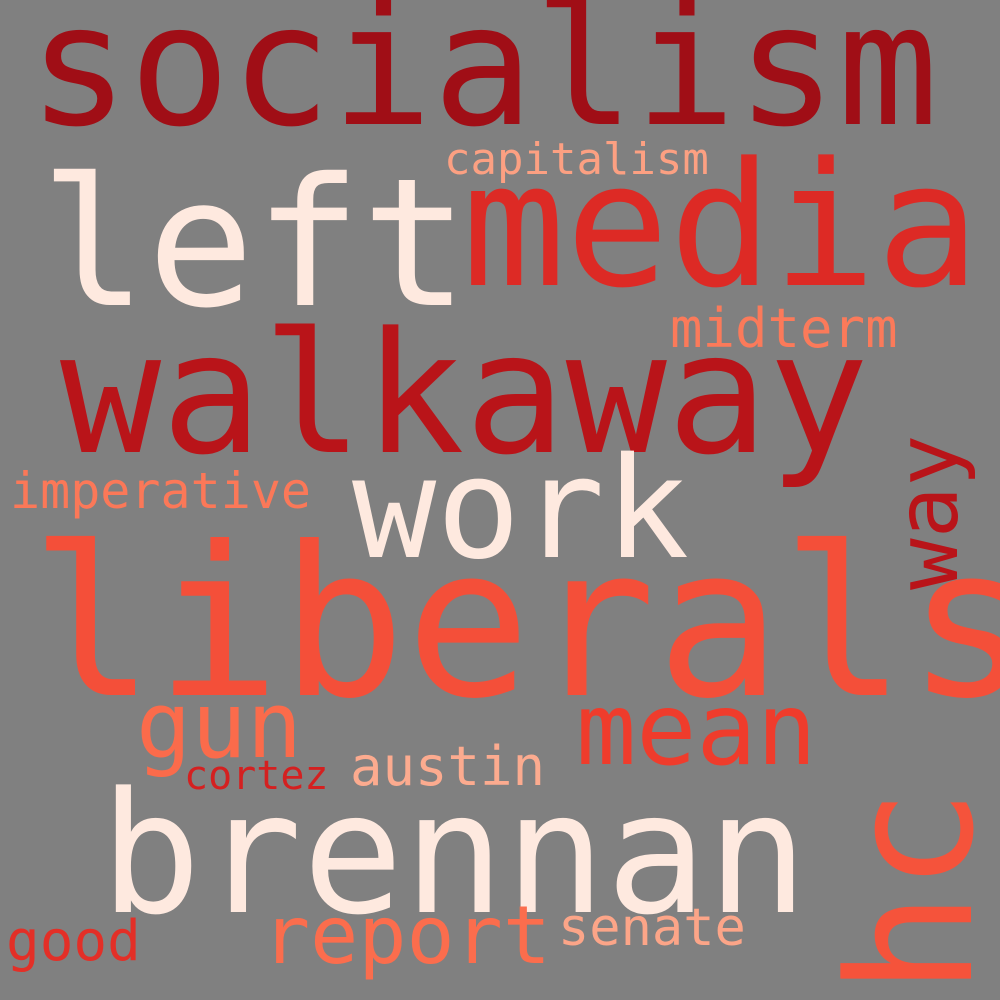 This screenshot has width=1000, height=1000. Describe the element at coordinates (256, 776) in the screenshot. I see `word-cortez: cortez` at that location.